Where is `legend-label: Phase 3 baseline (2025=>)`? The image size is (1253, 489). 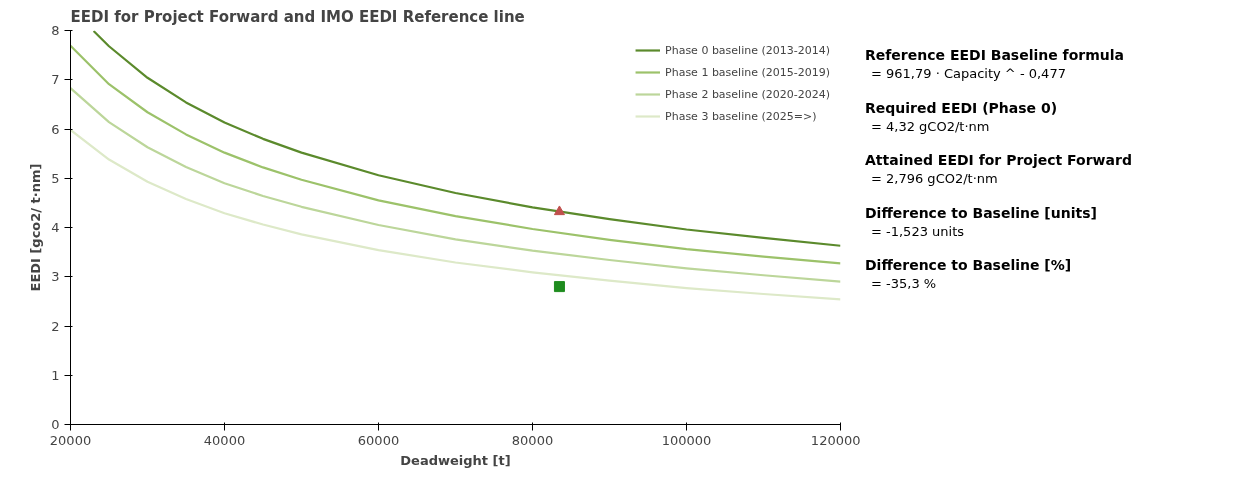 legend-label: Phase 3 baseline (2025=>) is located at coordinates (741, 116).